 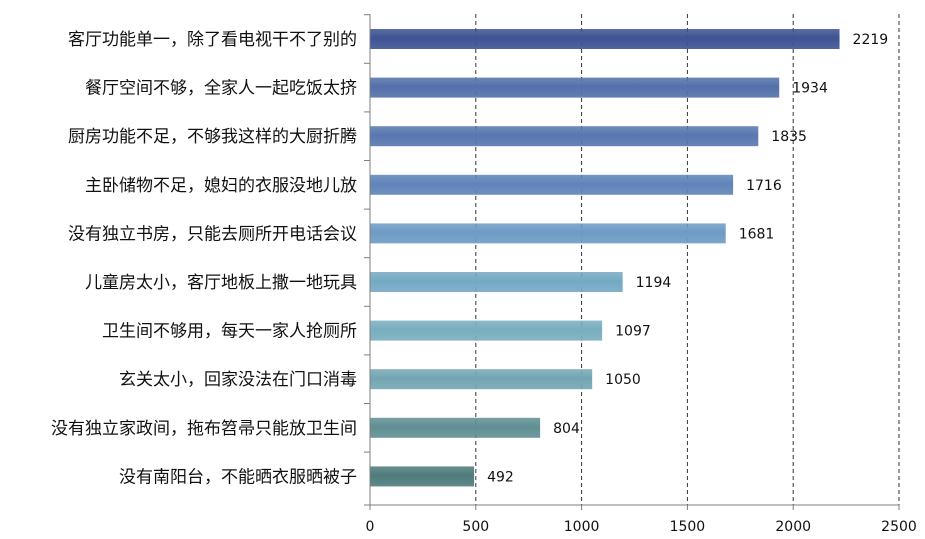 I want to click on x-tick-label-3: 1500, so click(x=688, y=527).